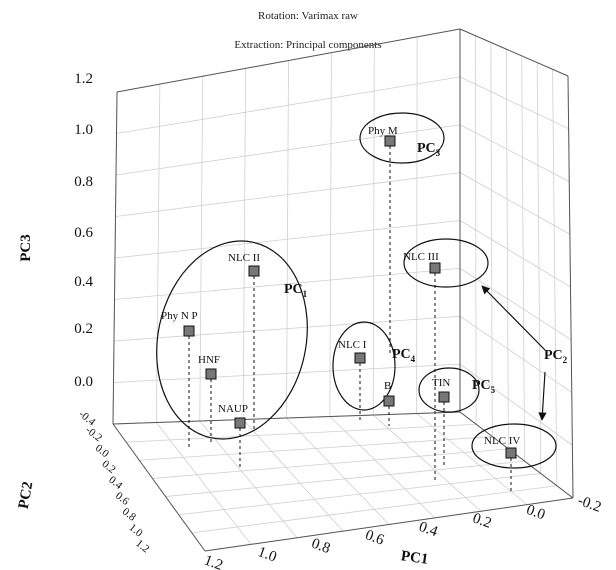 This screenshot has width=616, height=570. I want to click on group-label-subscript: 2, so click(565, 360).